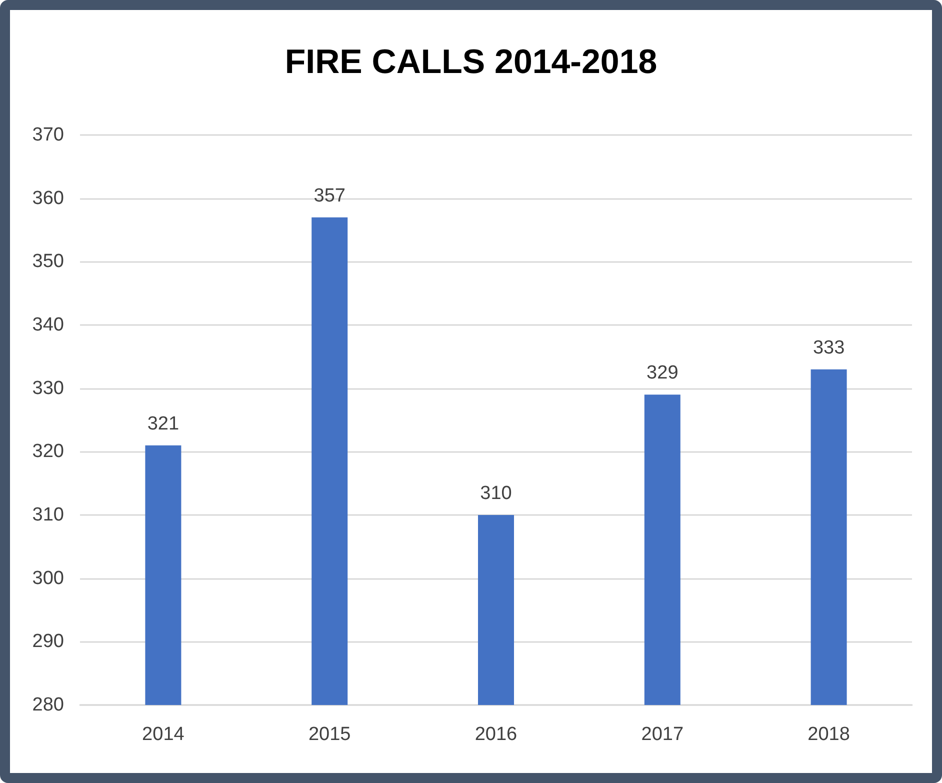  What do you see at coordinates (496, 493) in the screenshot?
I see `data-label: 310` at bounding box center [496, 493].